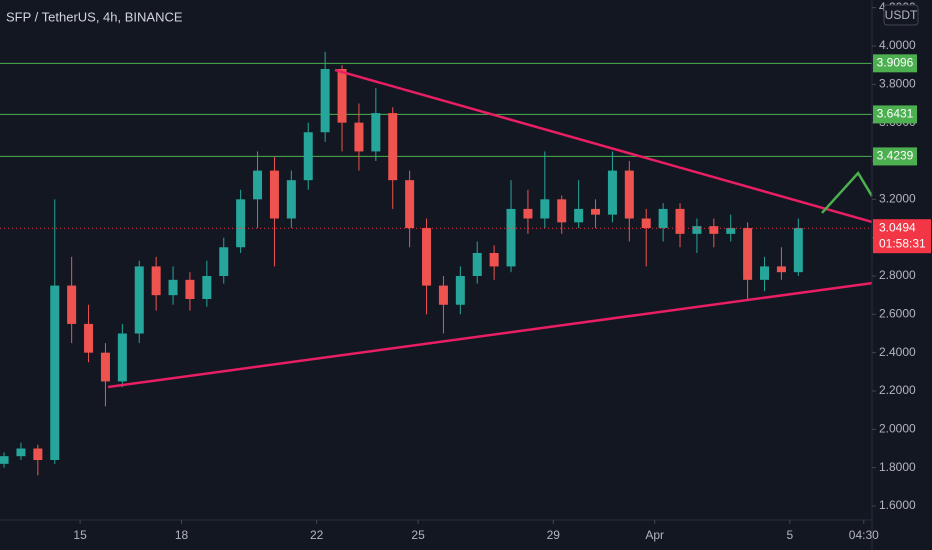 The width and height of the screenshot is (932, 550). Describe the element at coordinates (790, 535) in the screenshot. I see `x-tick-label: 5` at that location.